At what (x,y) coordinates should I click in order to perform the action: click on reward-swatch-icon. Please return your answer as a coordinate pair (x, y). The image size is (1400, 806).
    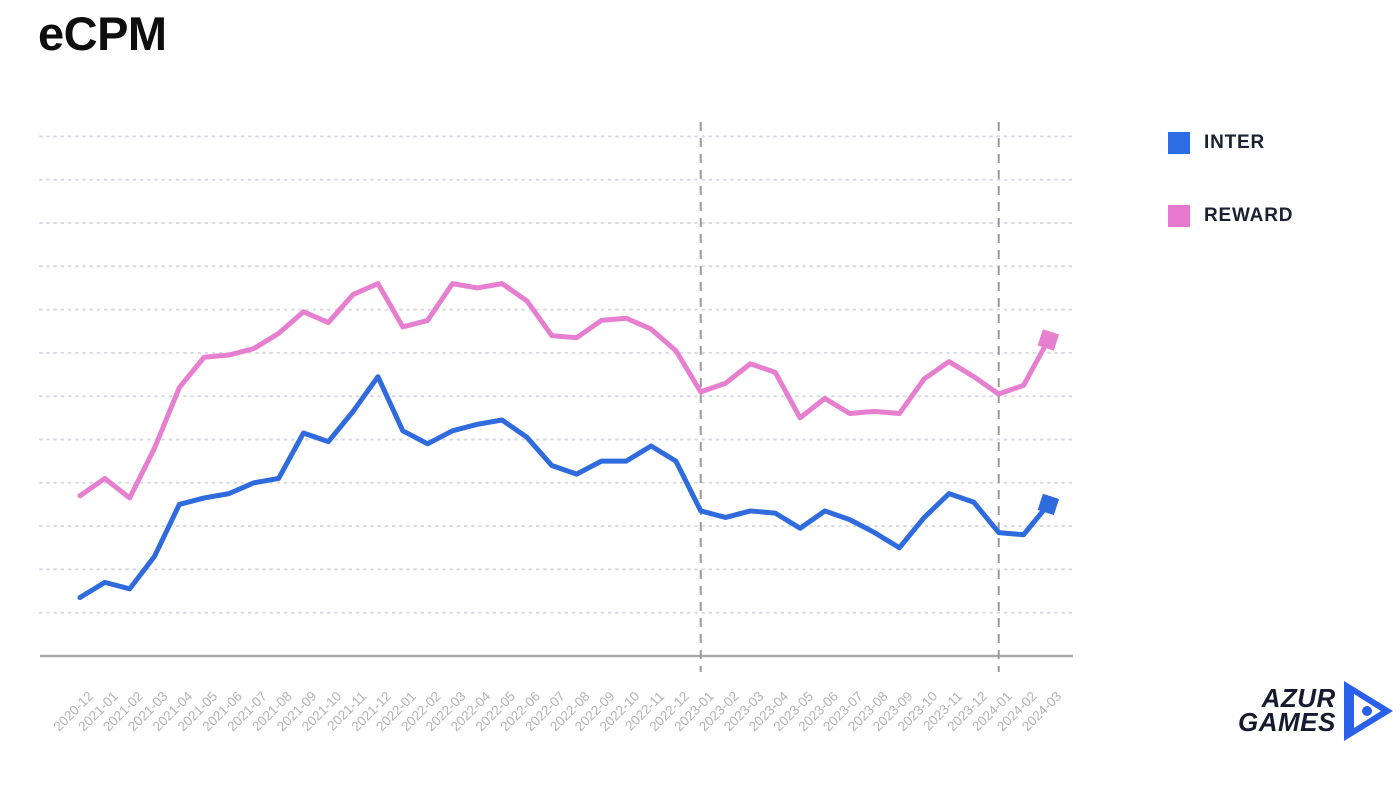
    Looking at the image, I should click on (1179, 216).